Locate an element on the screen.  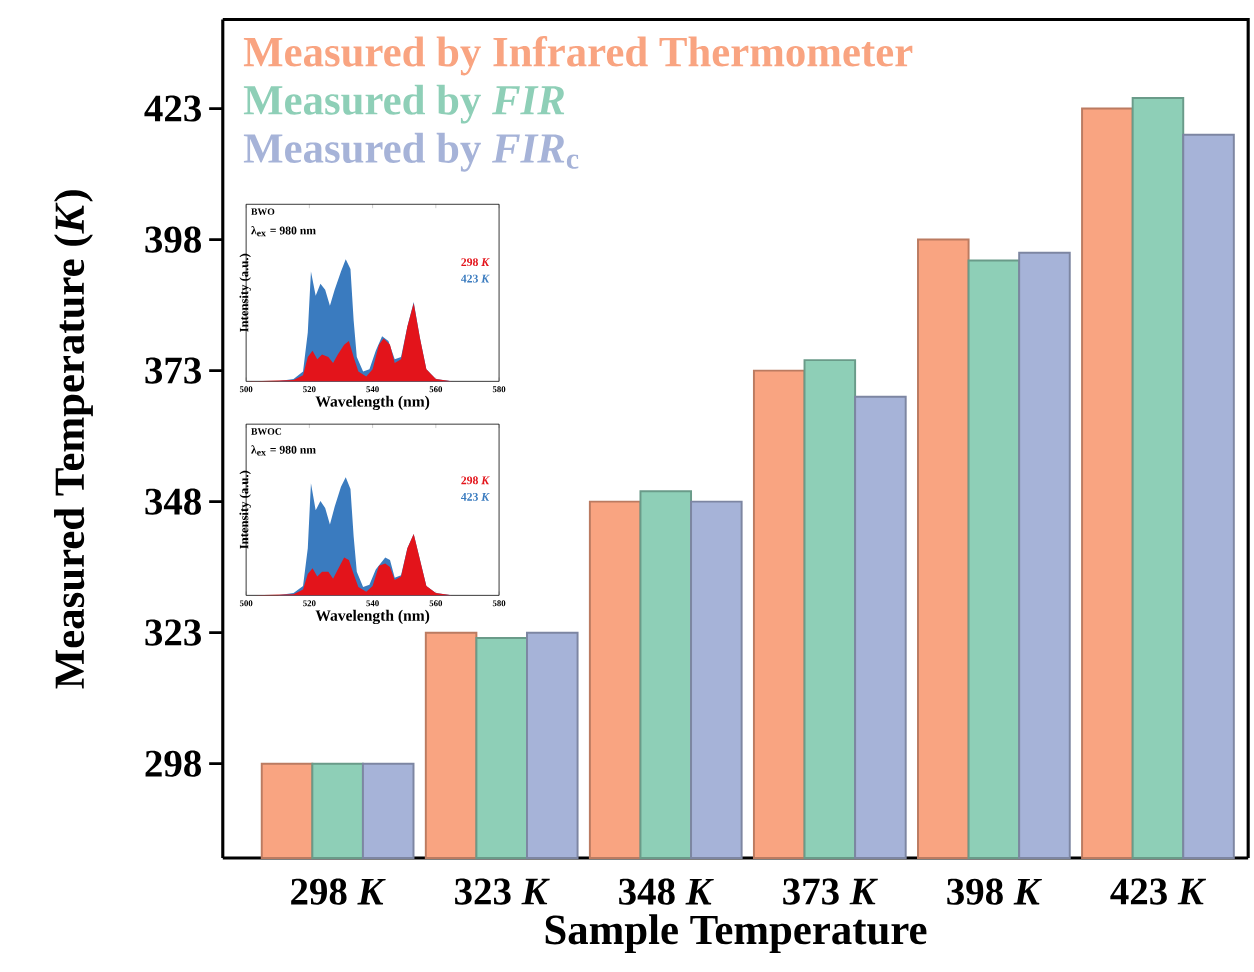
y-tick-label: 423 is located at coordinates (172, 108).